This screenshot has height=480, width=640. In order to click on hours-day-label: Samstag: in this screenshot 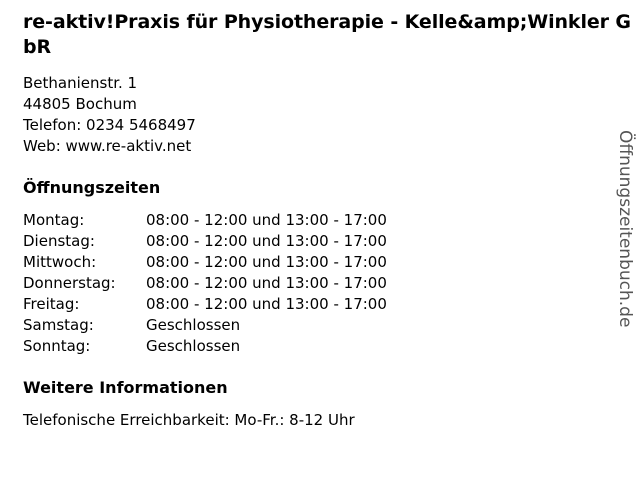, I will do `click(58, 325)`.